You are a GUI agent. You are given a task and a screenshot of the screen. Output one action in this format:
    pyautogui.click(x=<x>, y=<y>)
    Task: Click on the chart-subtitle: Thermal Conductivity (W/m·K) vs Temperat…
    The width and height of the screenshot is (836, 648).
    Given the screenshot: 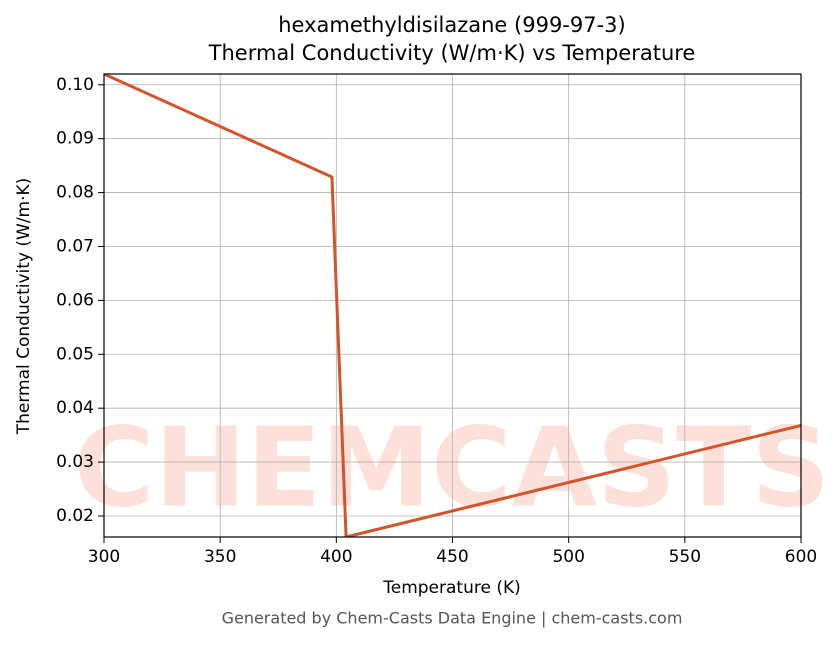 What is the action you would take?
    pyautogui.click(x=452, y=53)
    